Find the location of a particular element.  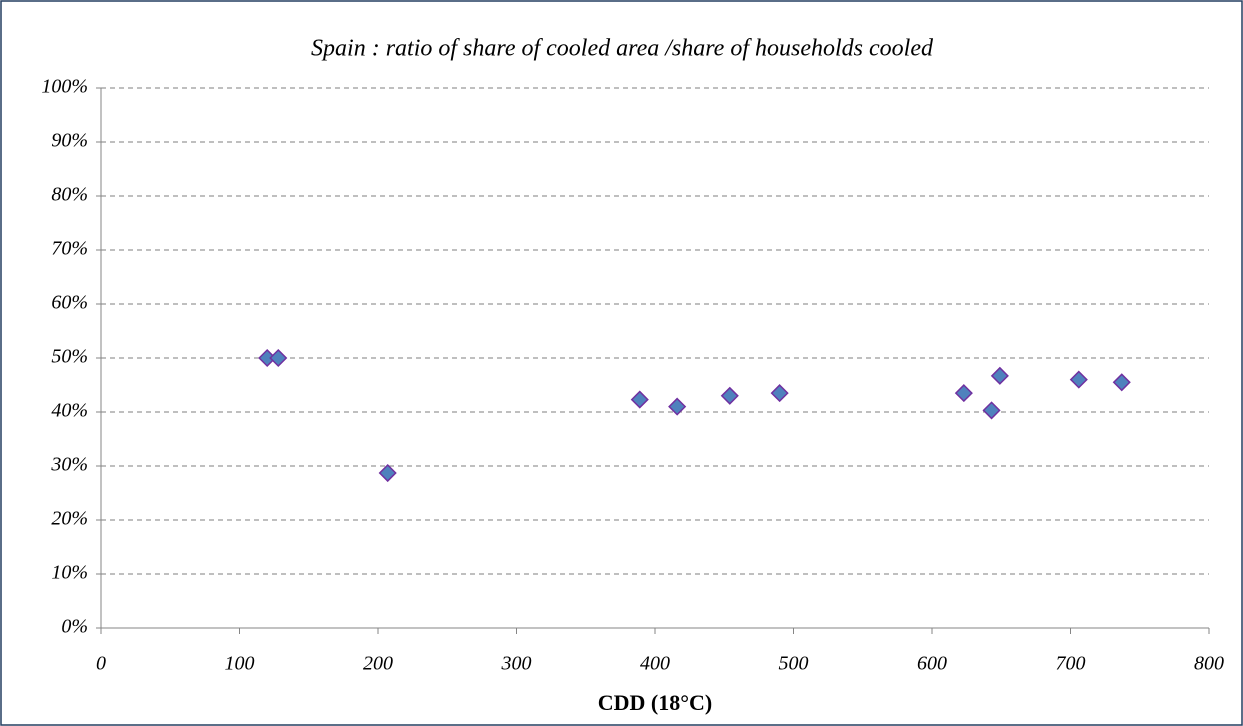

x-tick-label: 700 is located at coordinates (1071, 664).